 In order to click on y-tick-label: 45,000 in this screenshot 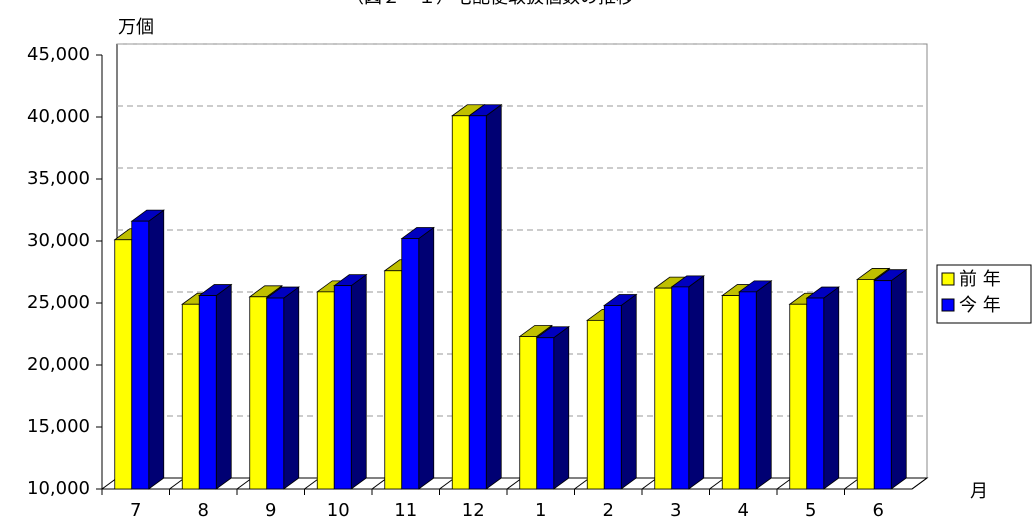, I will do `click(58, 54)`.